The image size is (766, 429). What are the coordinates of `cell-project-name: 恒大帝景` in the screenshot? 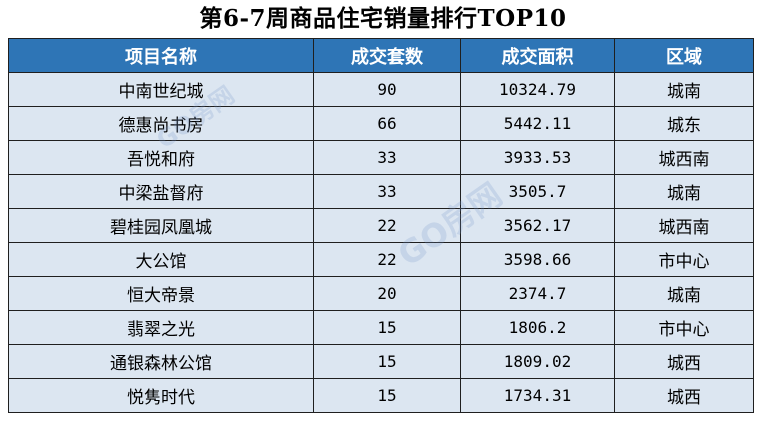 It's located at (161, 293).